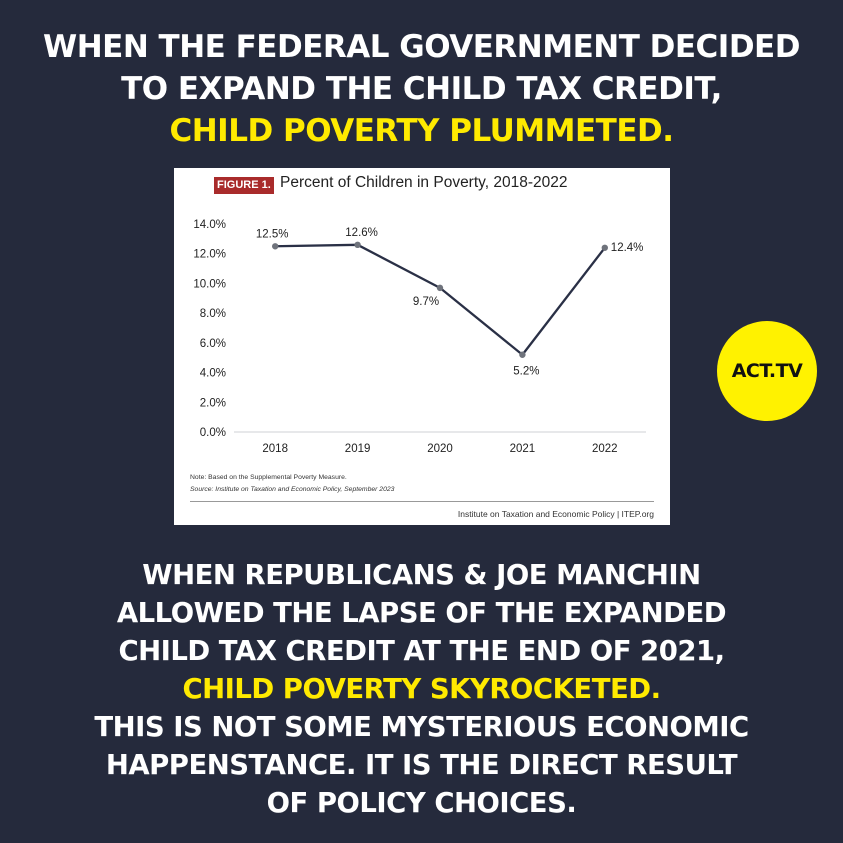 This screenshot has height=843, width=843. I want to click on x-tick-label: 2018, so click(275, 449).